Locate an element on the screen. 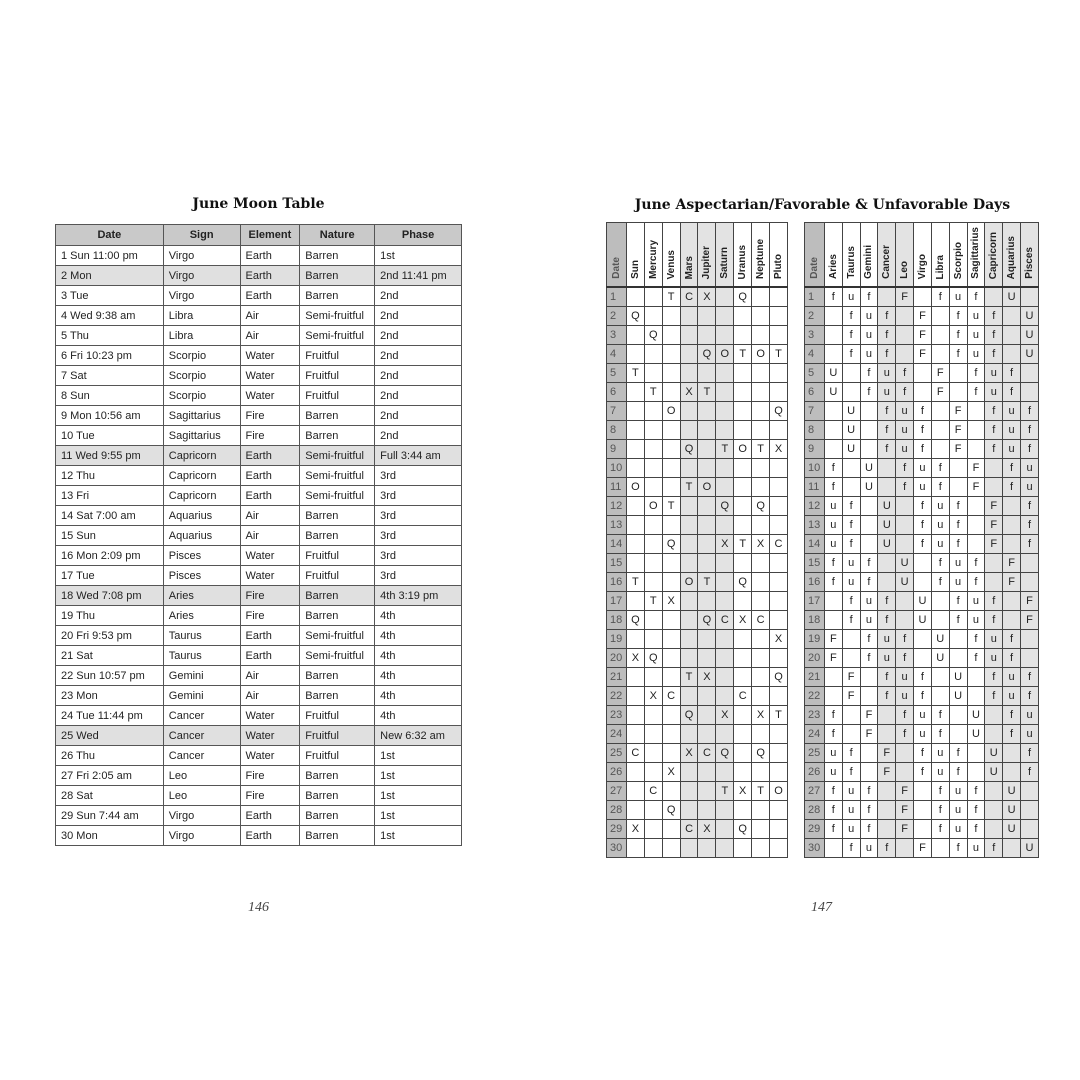 The image size is (1080, 1080). table-row: 21 Sat Taurus Earth Semi-fruitful 4th is located at coordinates (258, 655).